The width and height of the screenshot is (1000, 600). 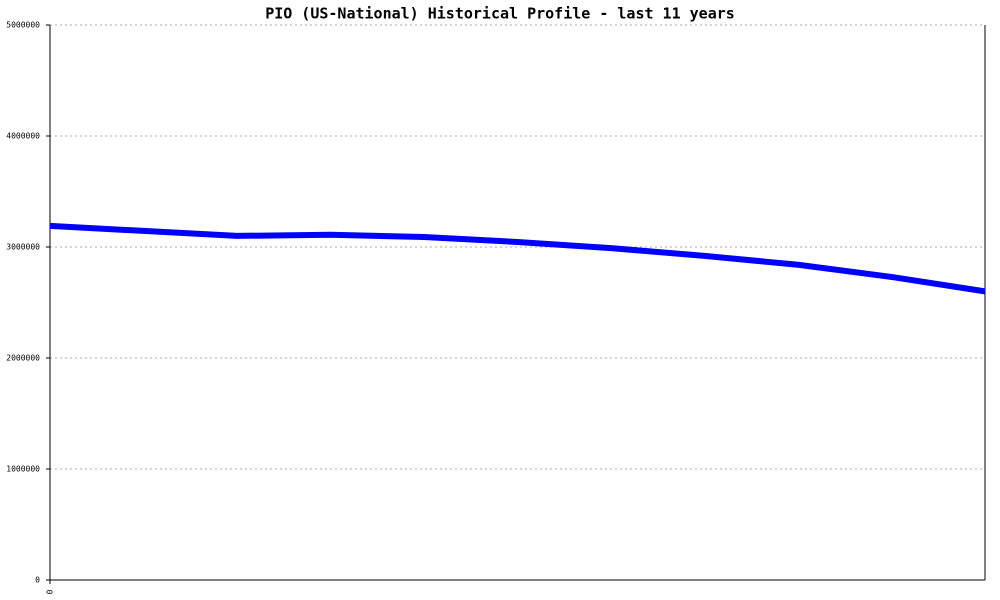 What do you see at coordinates (37, 580) in the screenshot?
I see `y-tick-label: 0` at bounding box center [37, 580].